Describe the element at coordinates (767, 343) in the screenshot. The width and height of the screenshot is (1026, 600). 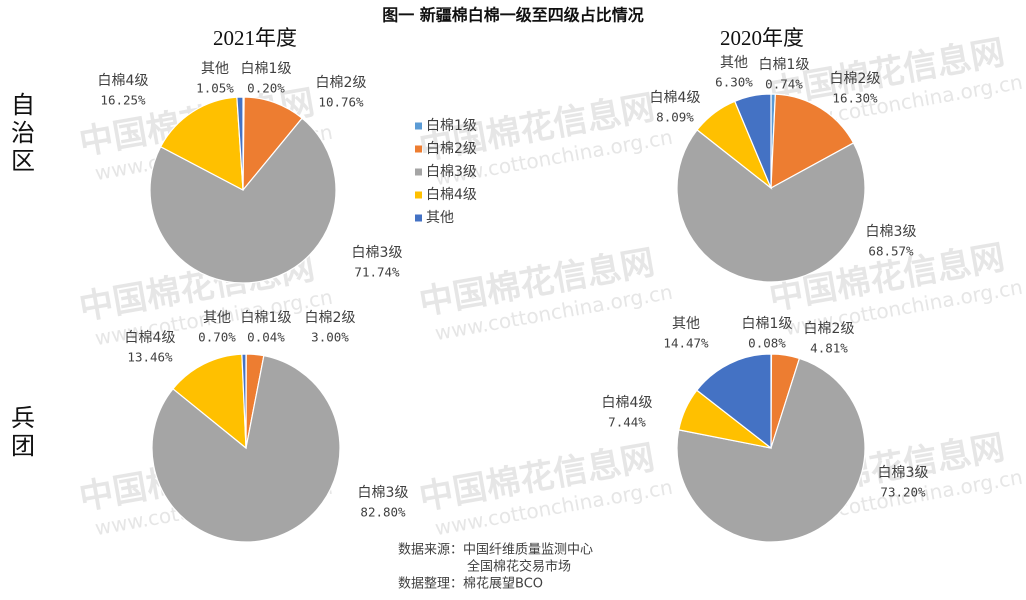
I see `slice-value-label: 0.08%` at that location.